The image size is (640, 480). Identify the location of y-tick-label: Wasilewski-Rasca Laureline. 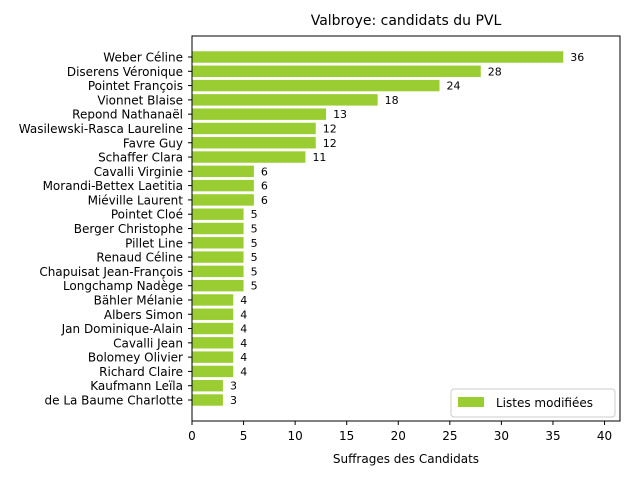
(101, 129).